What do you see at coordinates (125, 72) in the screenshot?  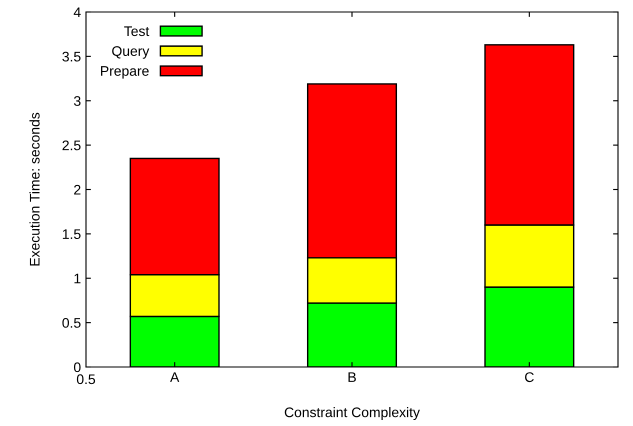 I see `legend-label: Prepare` at bounding box center [125, 72].